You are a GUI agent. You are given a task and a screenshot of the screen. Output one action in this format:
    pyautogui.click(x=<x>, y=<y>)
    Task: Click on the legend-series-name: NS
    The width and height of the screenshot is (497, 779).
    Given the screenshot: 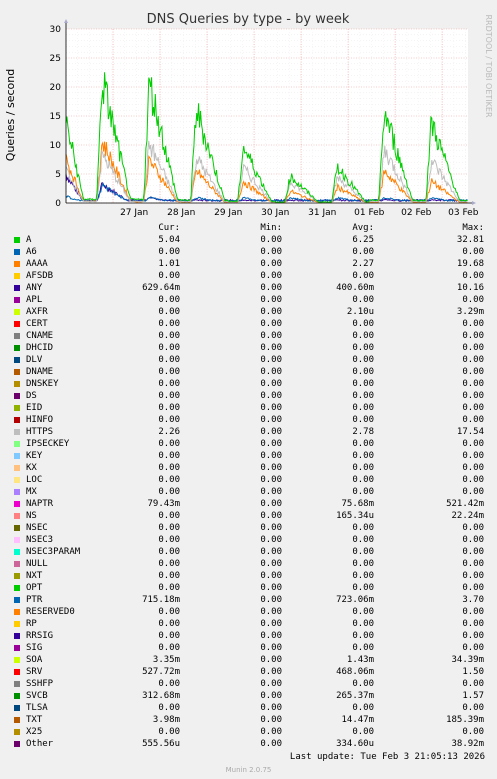 What is the action you would take?
    pyautogui.click(x=31, y=516)
    